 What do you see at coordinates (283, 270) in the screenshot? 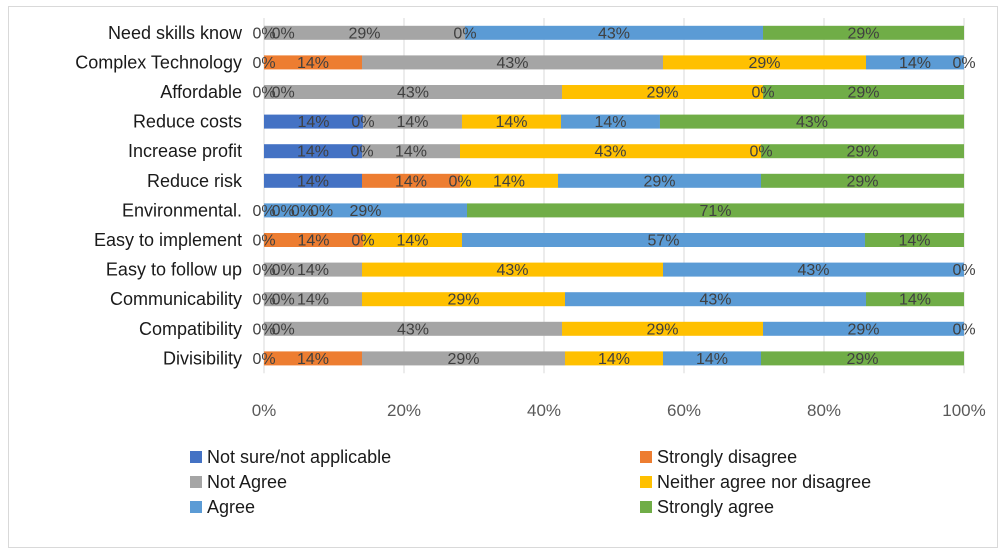
I see `data-label-easy-to-follow-up-strongly-disagree: 0%` at bounding box center [283, 270].